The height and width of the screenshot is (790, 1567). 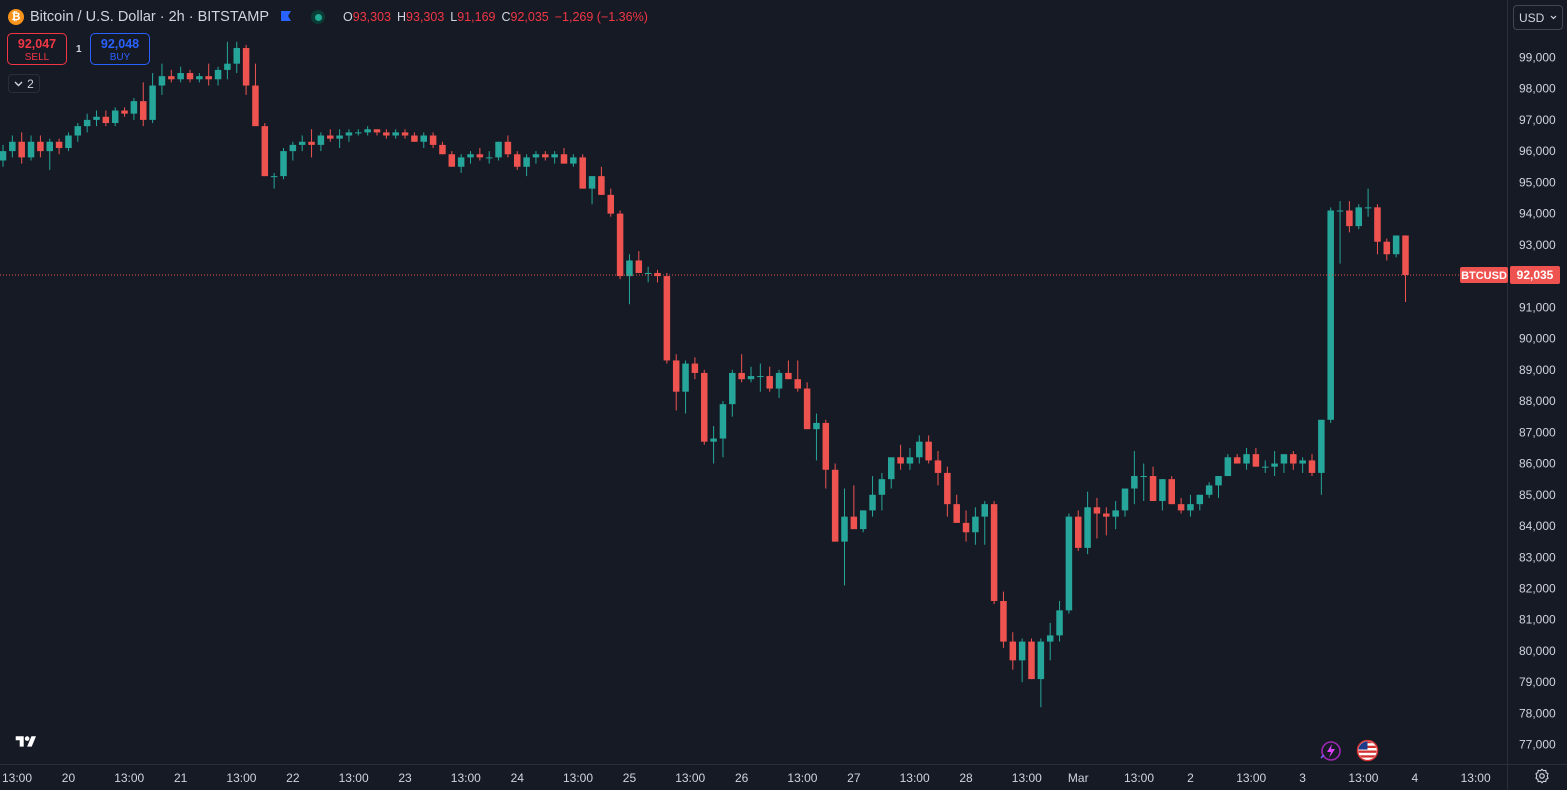 I want to click on order-quantity: 1, so click(x=79, y=49).